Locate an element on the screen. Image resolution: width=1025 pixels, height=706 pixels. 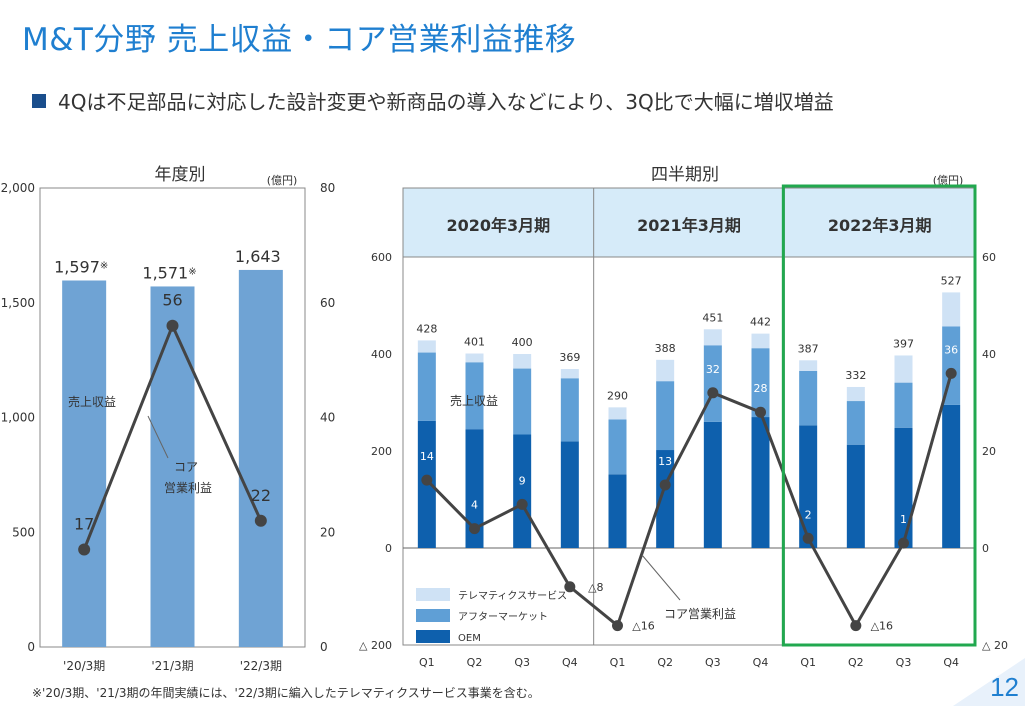
annual-left-tick-label: 1,500 is located at coordinates (18, 303).